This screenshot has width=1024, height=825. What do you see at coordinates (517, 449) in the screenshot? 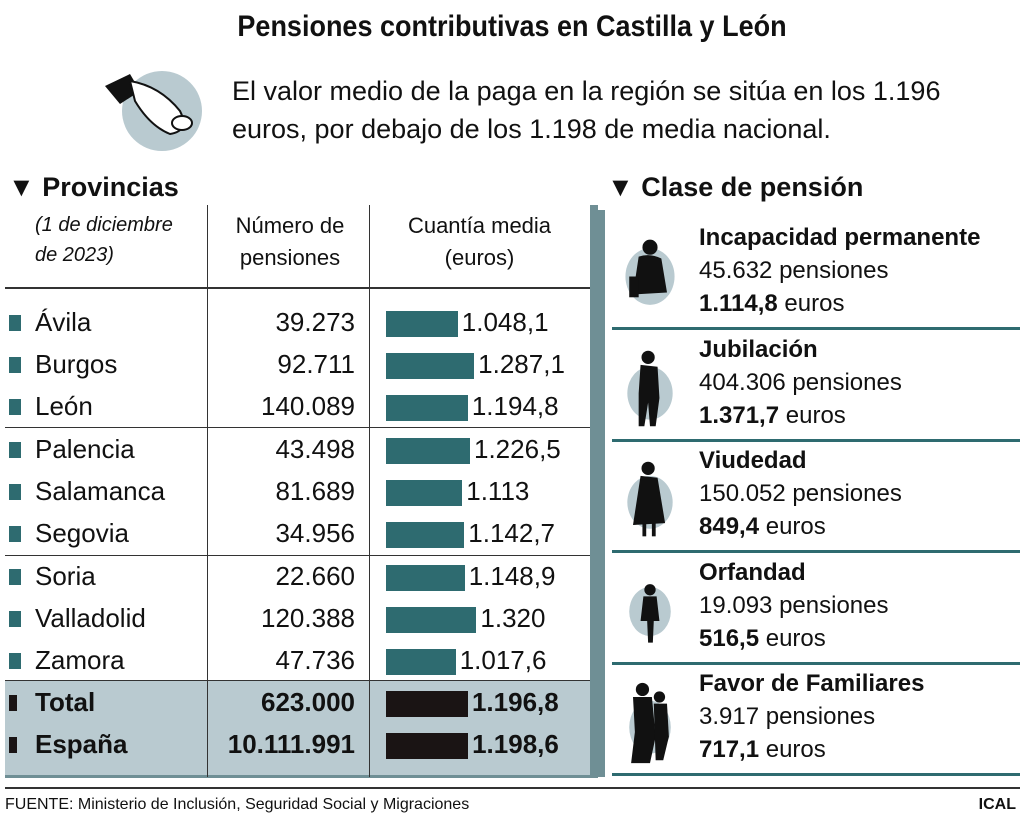
I see `amount-label: 1.226,5` at bounding box center [517, 449].